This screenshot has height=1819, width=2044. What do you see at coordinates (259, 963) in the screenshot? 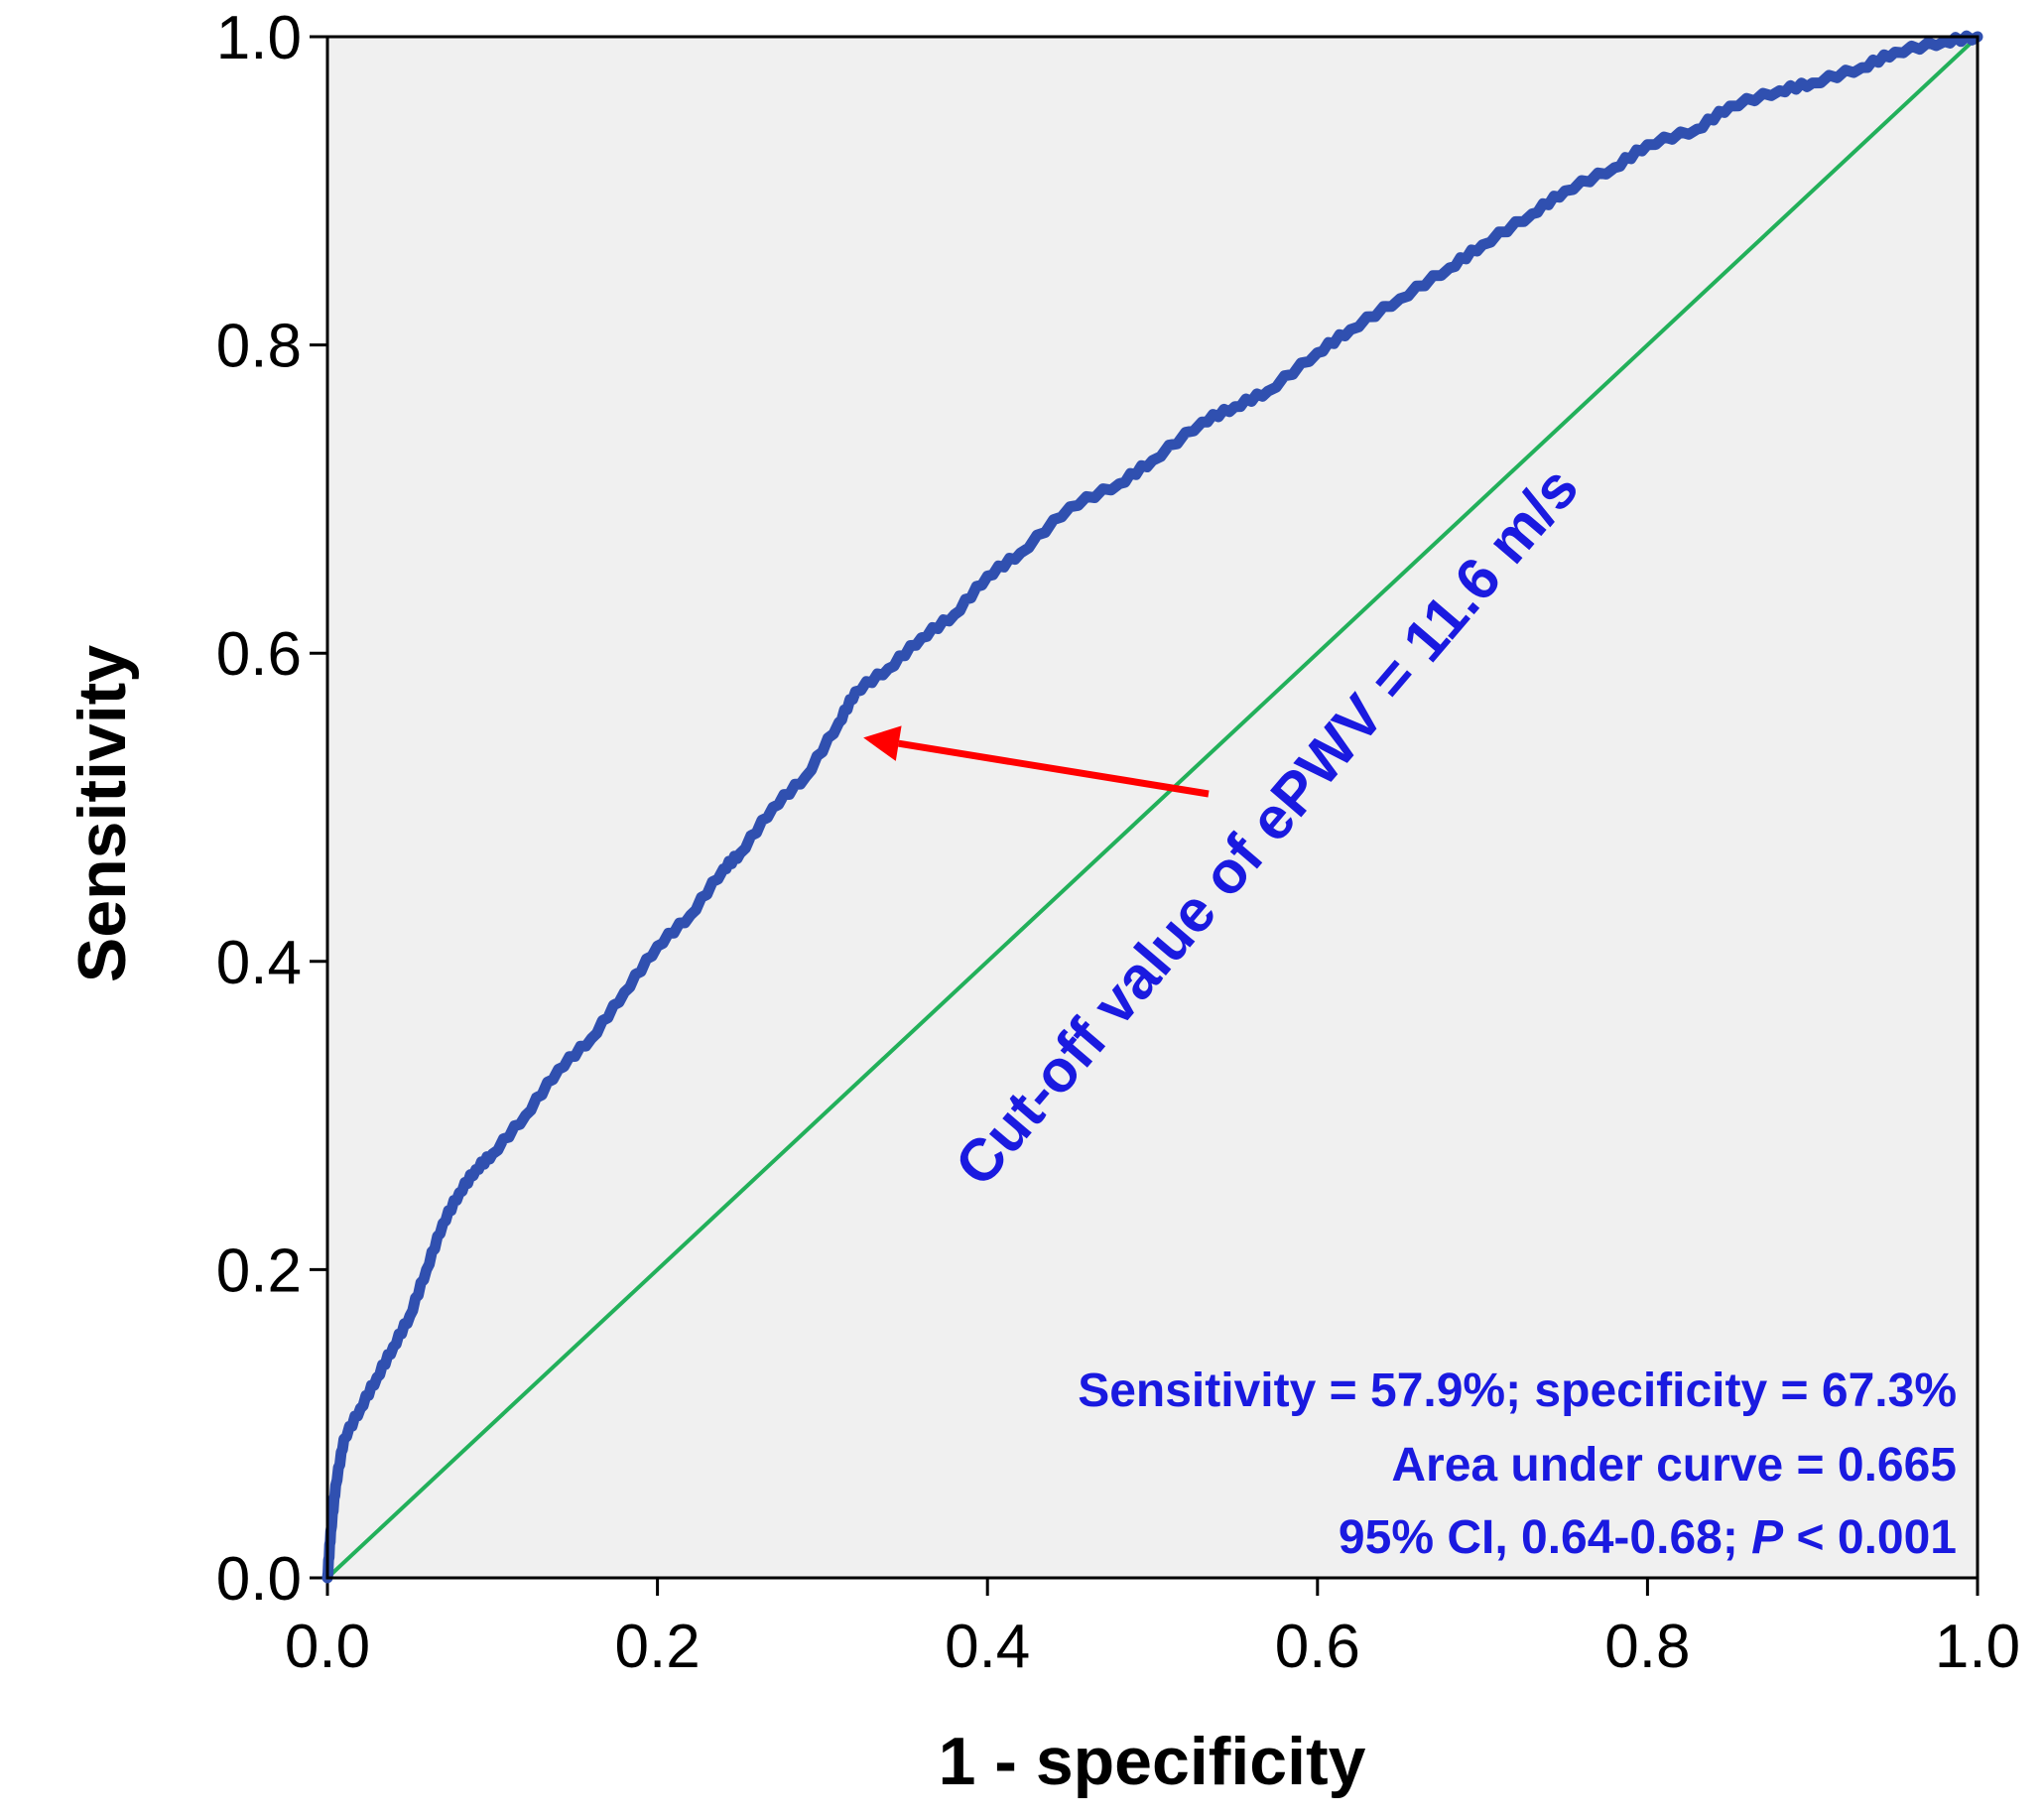
I see `y-tick-label: 0.4` at bounding box center [259, 963].